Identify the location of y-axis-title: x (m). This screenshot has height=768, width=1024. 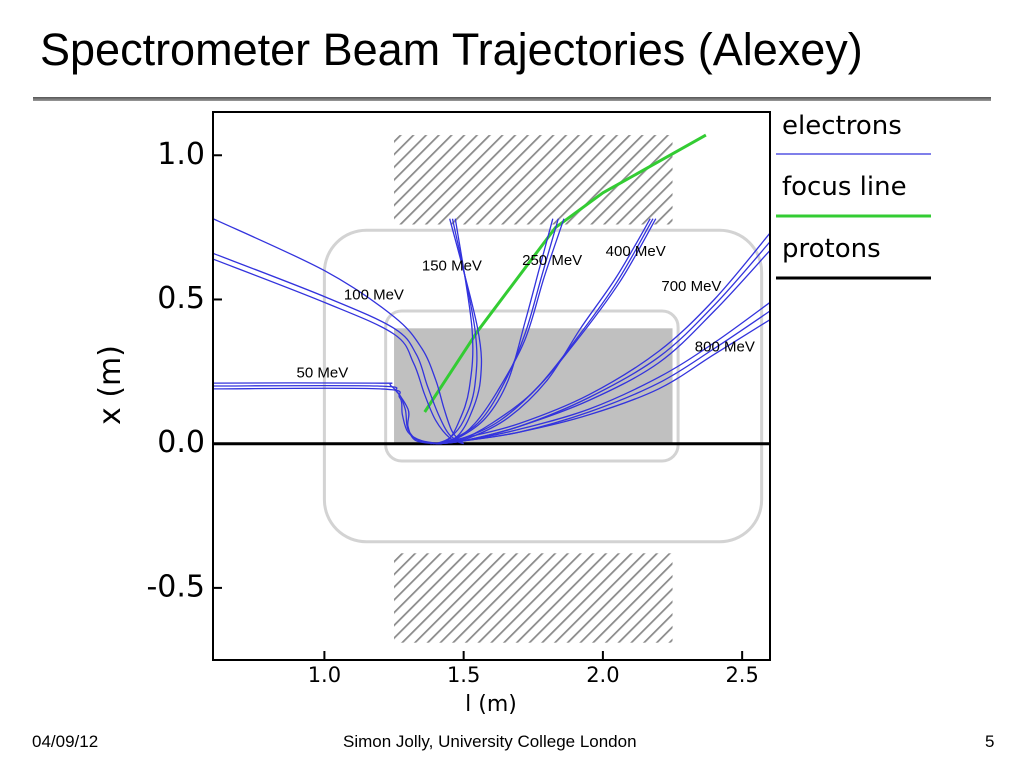
(110, 385).